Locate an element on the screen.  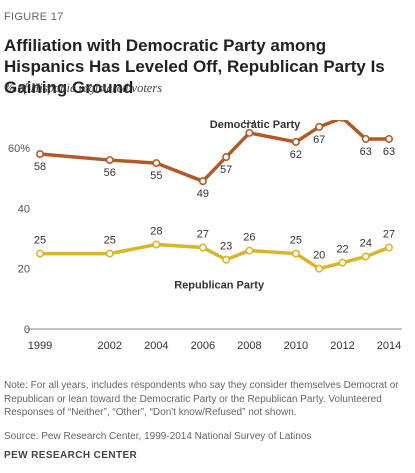
data-label: 49 is located at coordinates (203, 194).